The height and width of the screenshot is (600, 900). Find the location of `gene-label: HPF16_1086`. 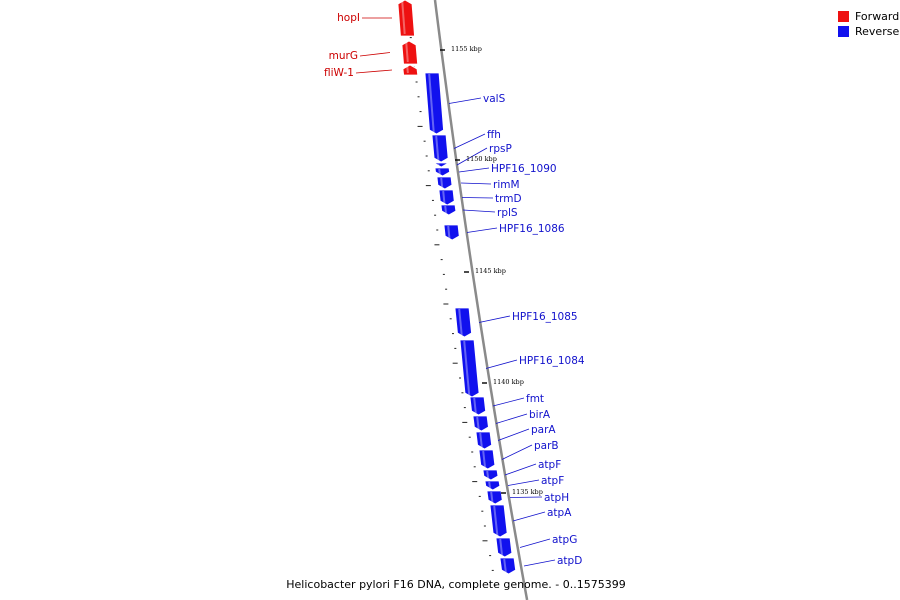

gene-label: HPF16_1086 is located at coordinates (532, 229).